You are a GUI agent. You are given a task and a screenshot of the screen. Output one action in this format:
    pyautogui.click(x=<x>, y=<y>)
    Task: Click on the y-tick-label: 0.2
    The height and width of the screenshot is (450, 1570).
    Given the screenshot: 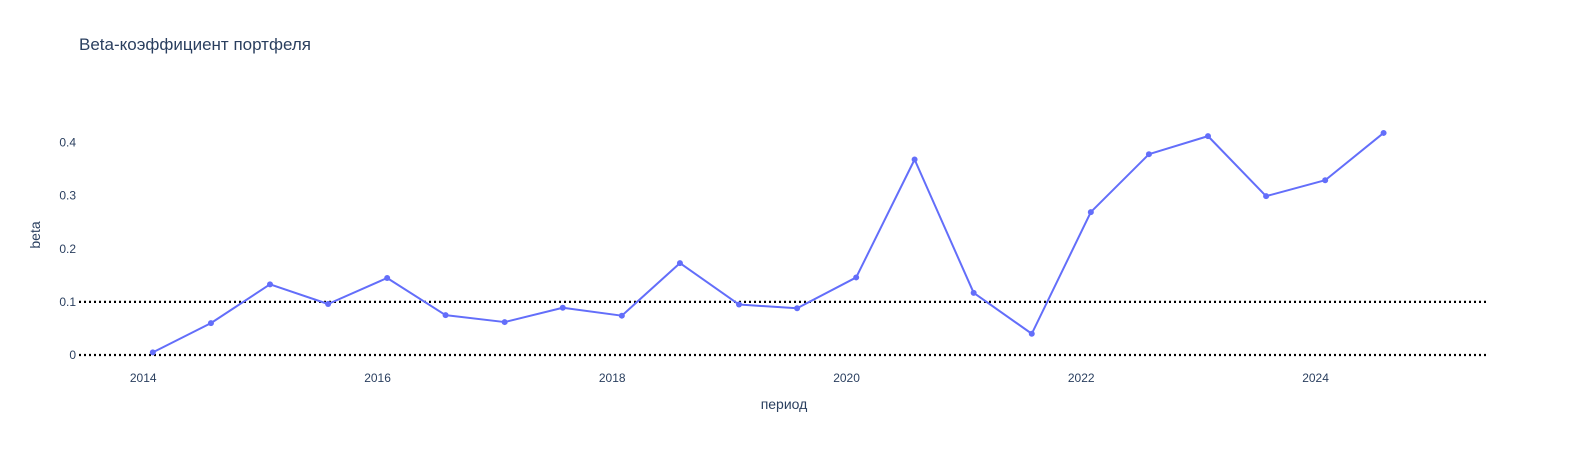 What is the action you would take?
    pyautogui.click(x=67, y=249)
    